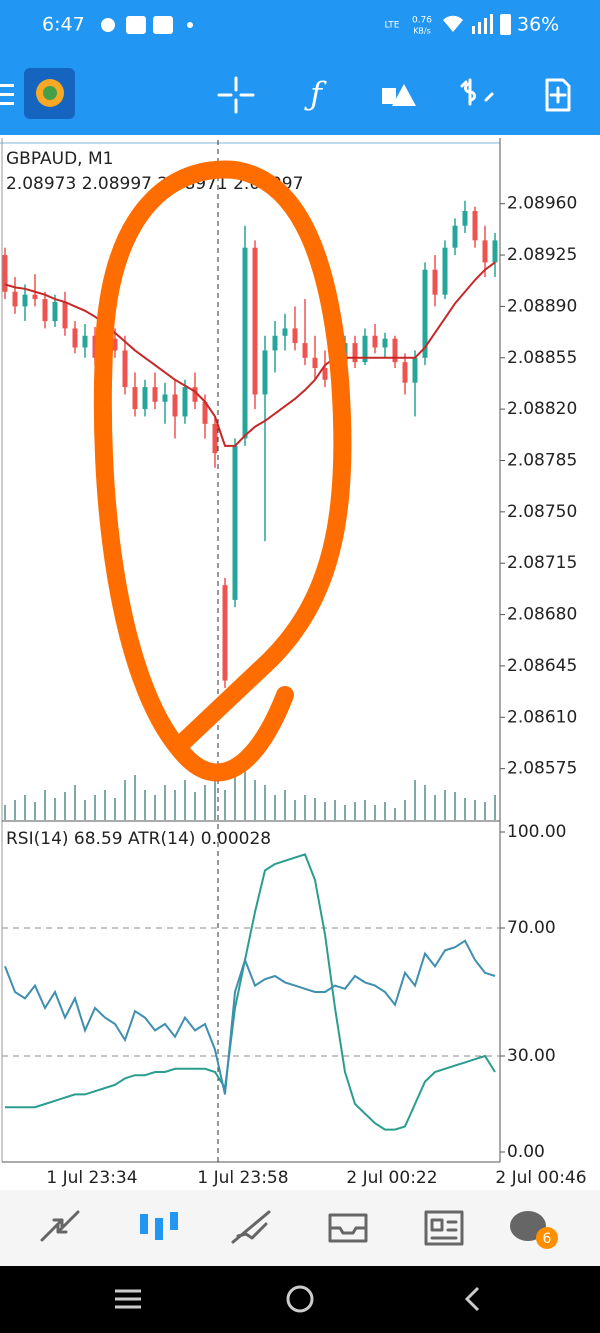 This screenshot has width=600, height=1333. I want to click on y-tick-label: 2.08960, so click(542, 204).